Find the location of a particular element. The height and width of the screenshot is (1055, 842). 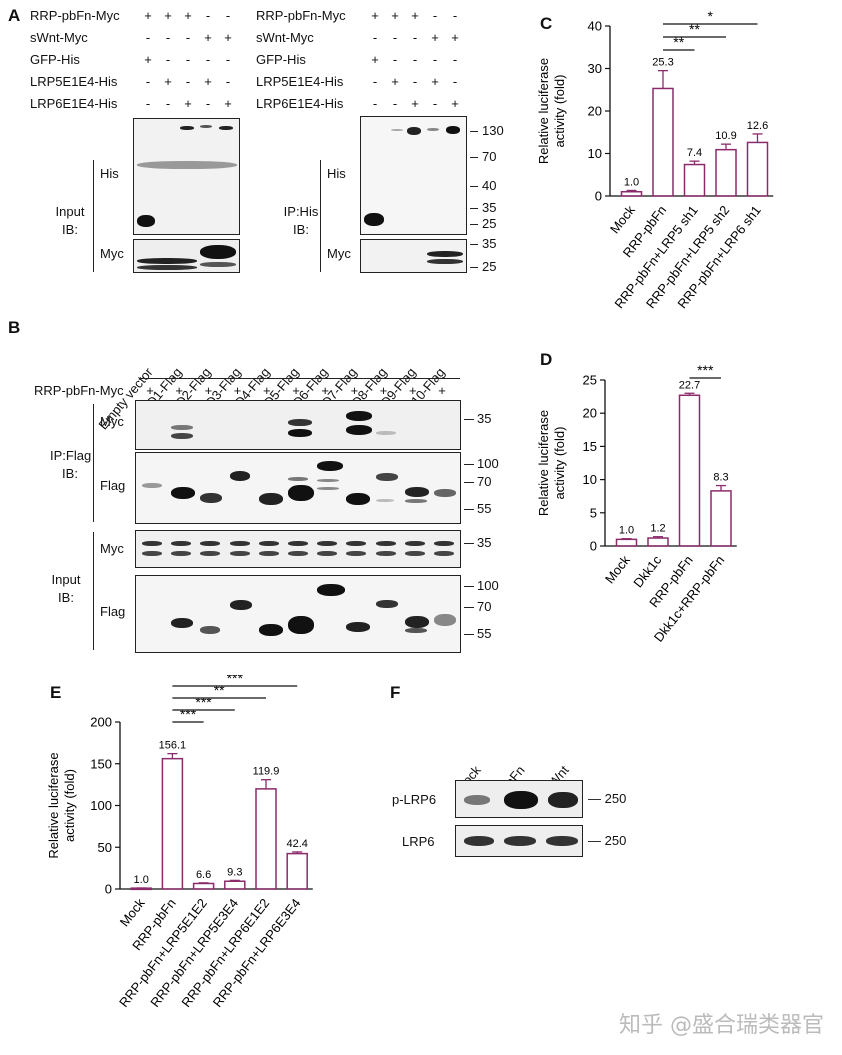

y-tick-label: 40 is located at coordinates (595, 26).